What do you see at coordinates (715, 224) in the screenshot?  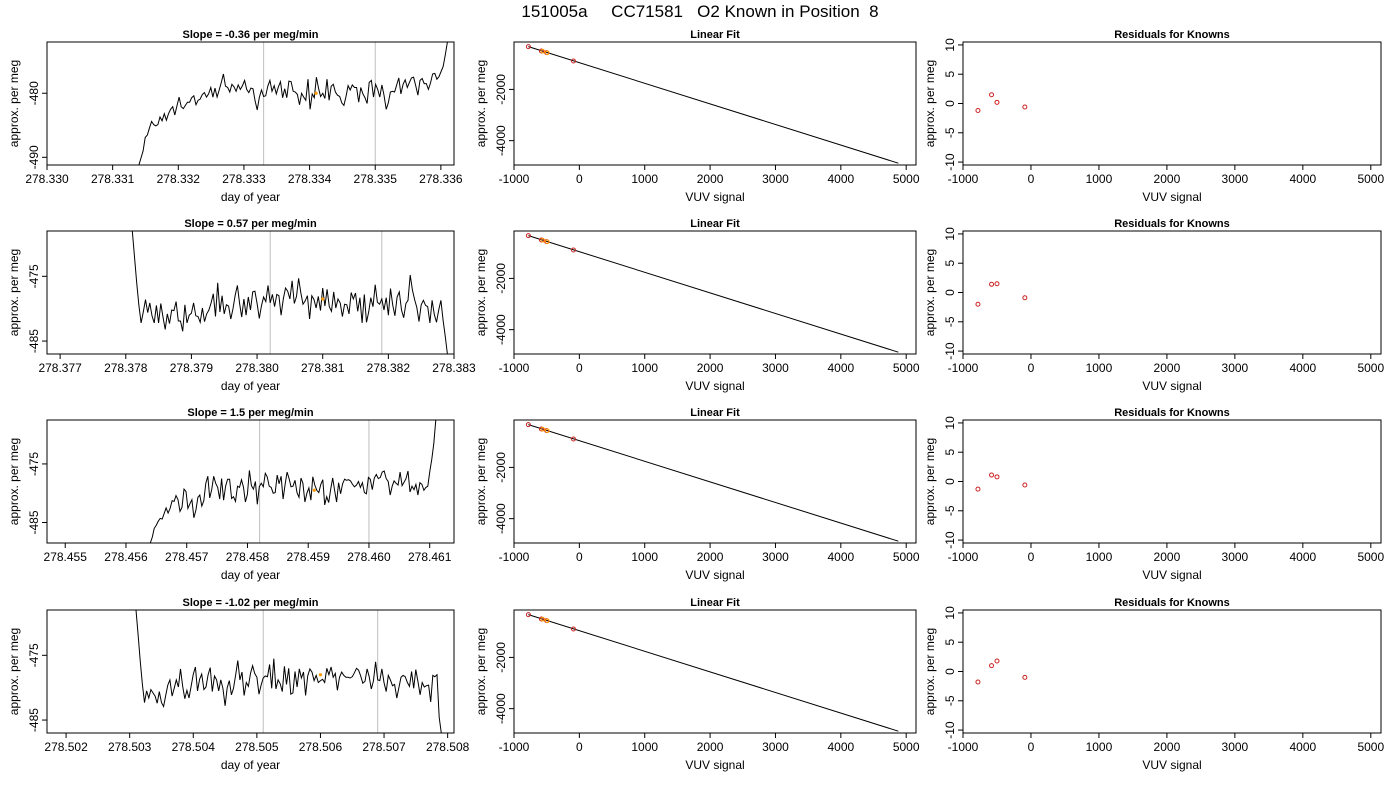 I see `panel-title: Linear Fit` at bounding box center [715, 224].